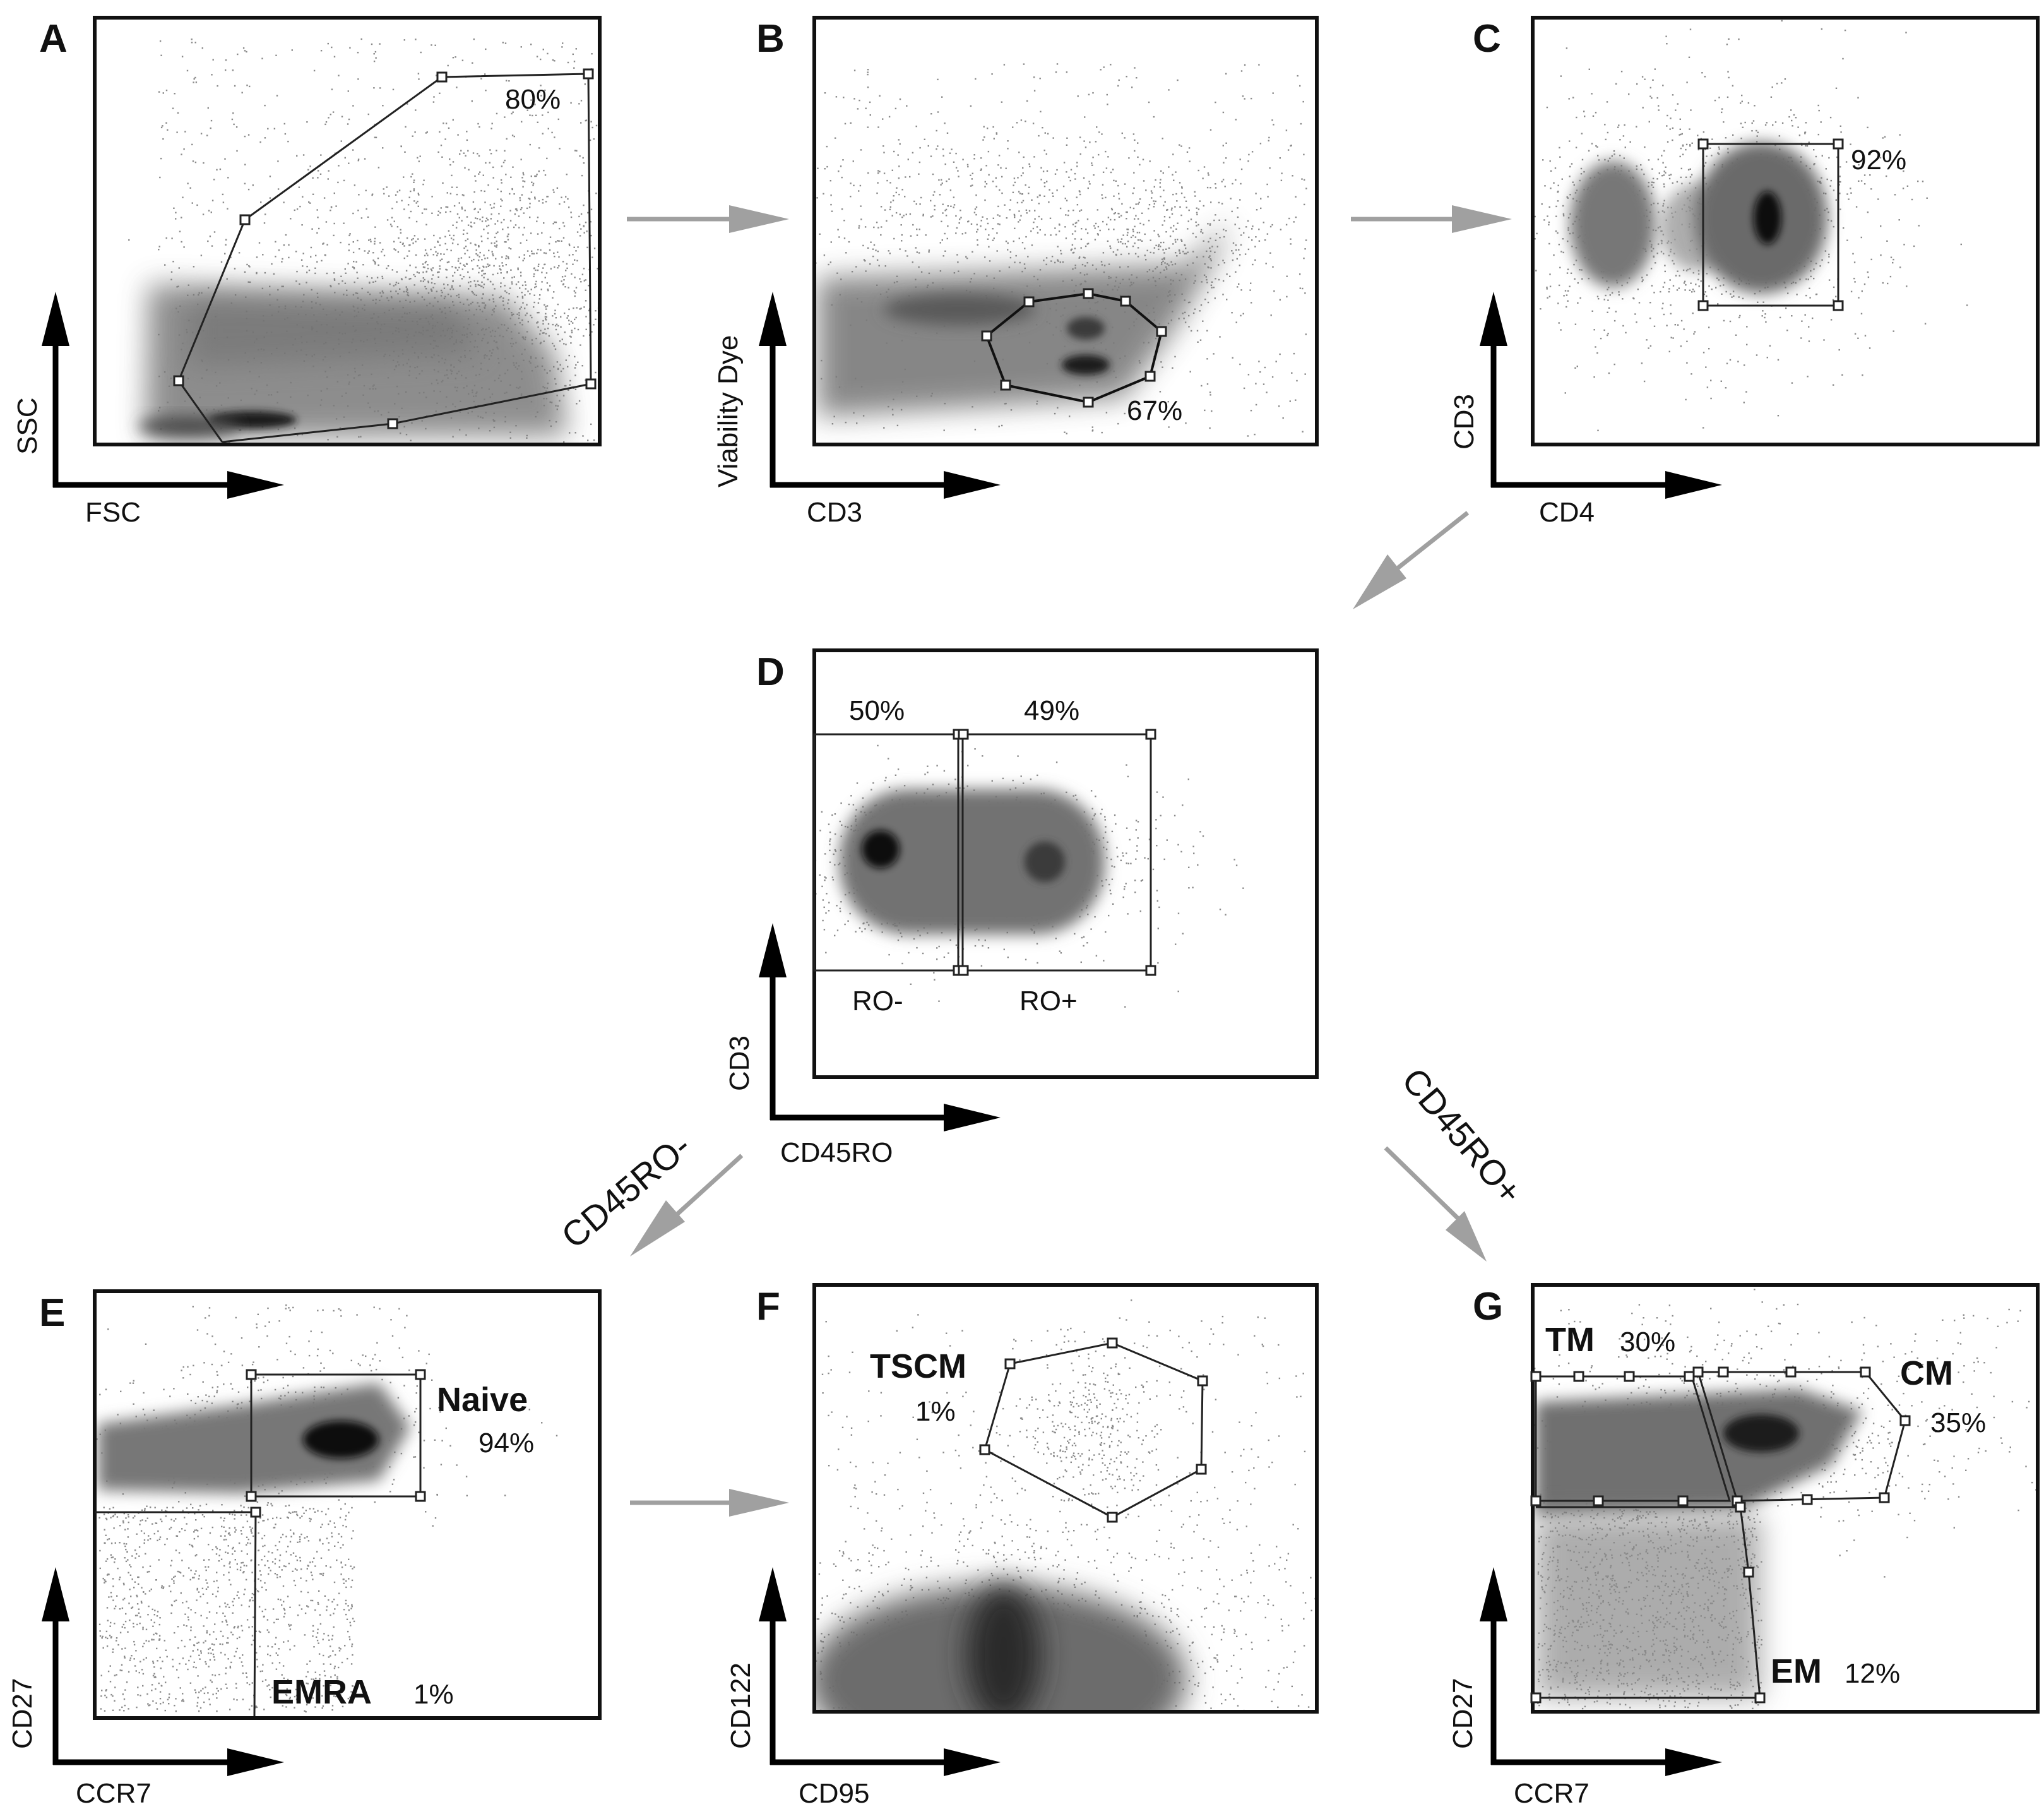  Describe the element at coordinates (1601, 1671) in the screenshot. I see `panel-g-axes` at that location.